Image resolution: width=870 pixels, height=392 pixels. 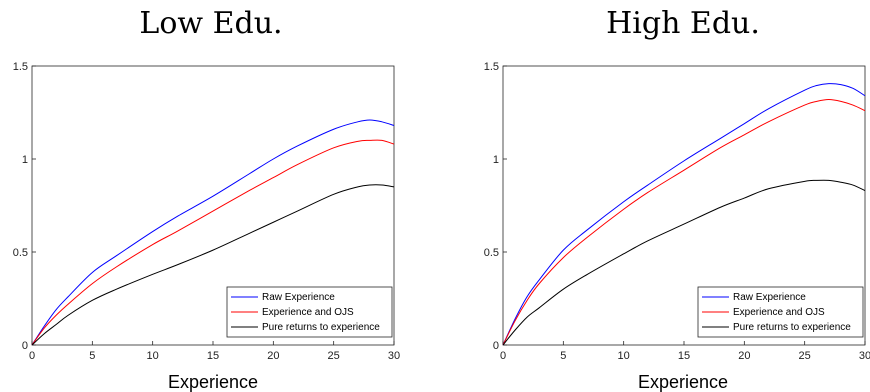 What do you see at coordinates (210, 23) in the screenshot?
I see `chart-title: Low Edu.` at bounding box center [210, 23].